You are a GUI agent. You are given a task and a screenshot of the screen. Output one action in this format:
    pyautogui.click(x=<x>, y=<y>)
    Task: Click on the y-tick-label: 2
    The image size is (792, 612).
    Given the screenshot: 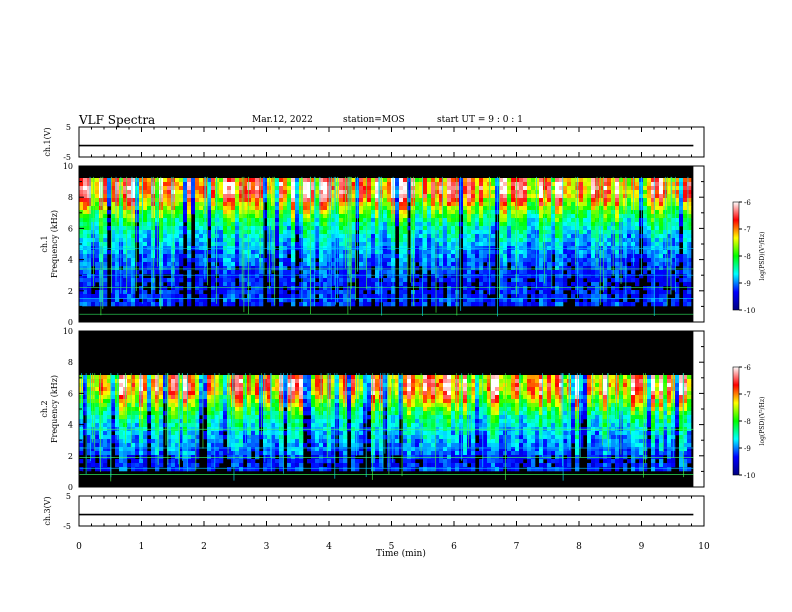 What is the action you would take?
    pyautogui.click(x=70, y=291)
    